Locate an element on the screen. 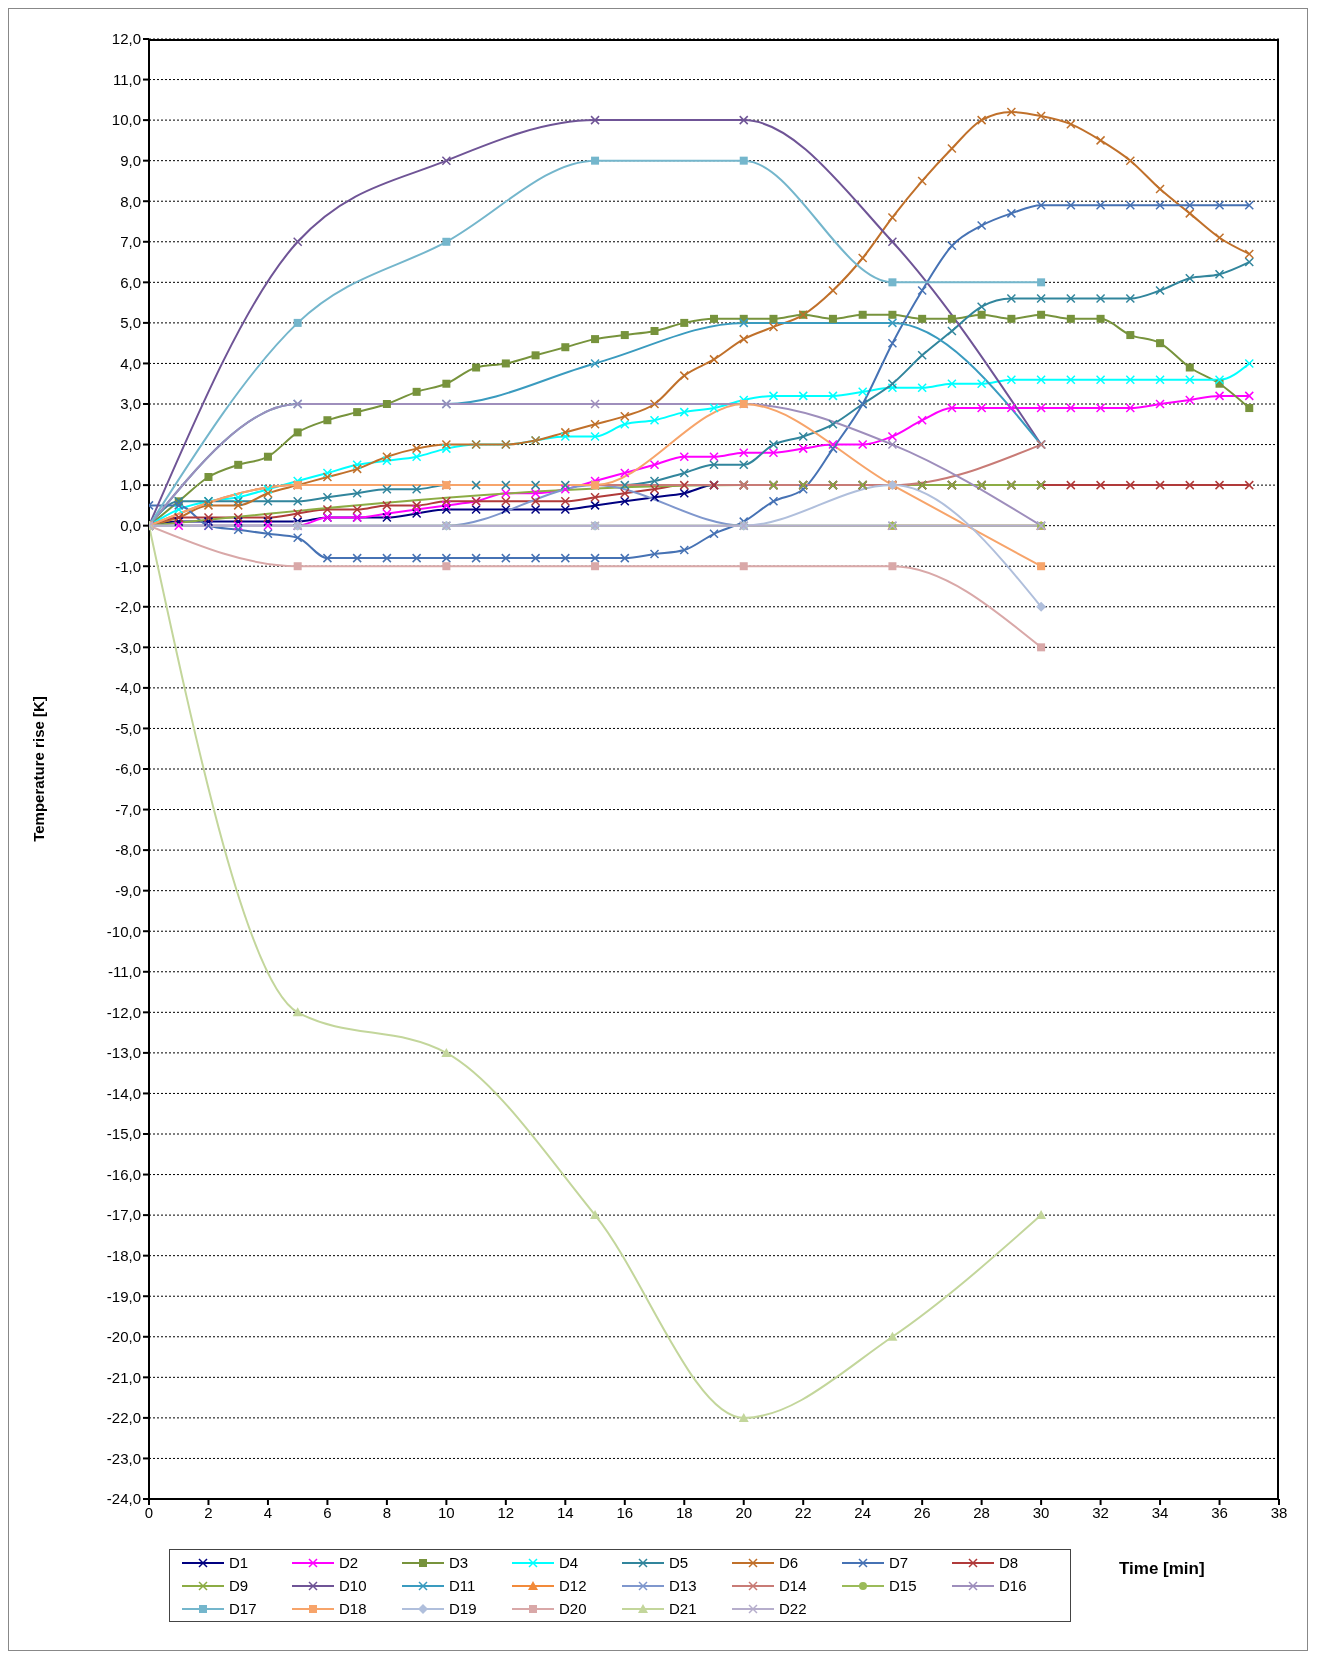  x-tick-label: 4 is located at coordinates (268, 1512).